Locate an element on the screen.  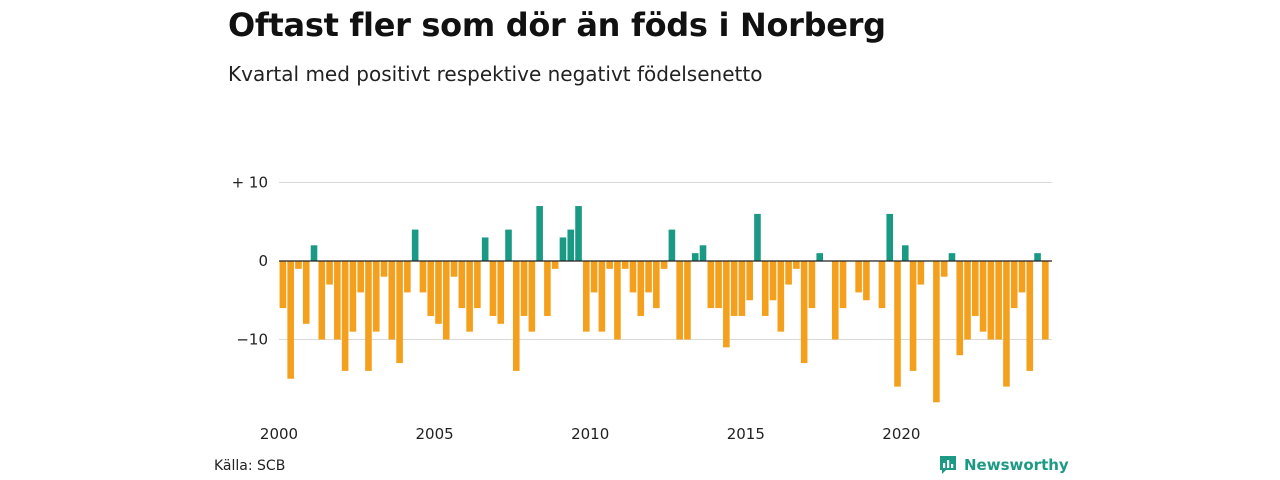
chart-title: Oftast fler som dör än föds i Norberg is located at coordinates (557, 25).